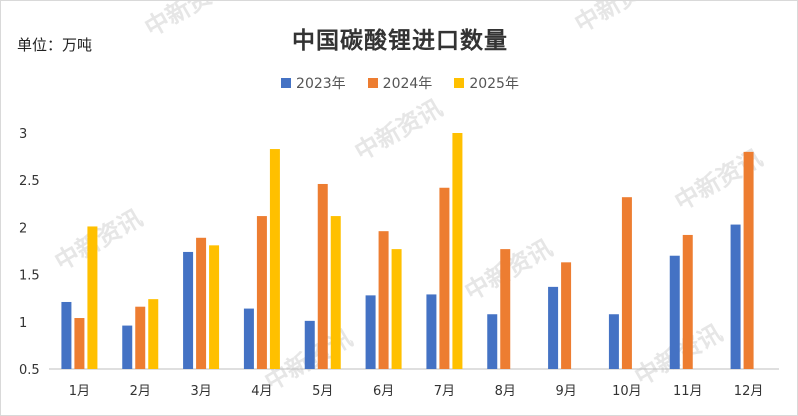 This screenshot has height=416, width=798. Describe the element at coordinates (505, 391) in the screenshot. I see `x-tick-label: 8月` at that location.